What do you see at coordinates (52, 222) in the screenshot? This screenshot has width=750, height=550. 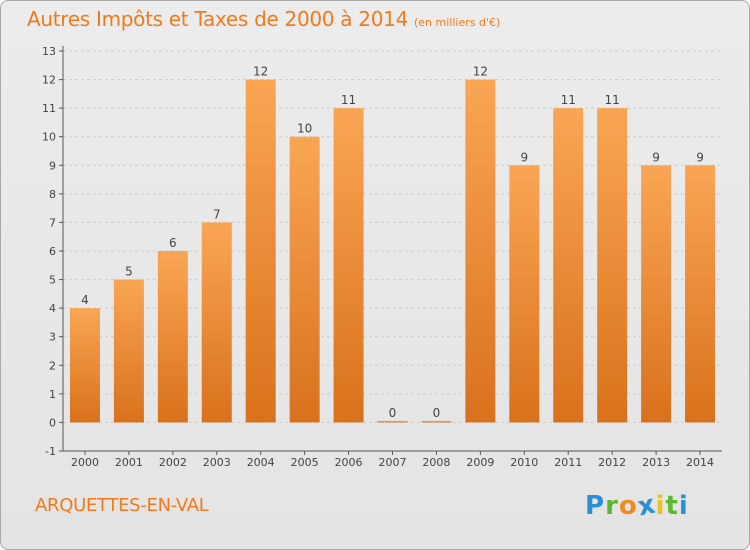 I see `y-tick-label: 7` at bounding box center [52, 222].